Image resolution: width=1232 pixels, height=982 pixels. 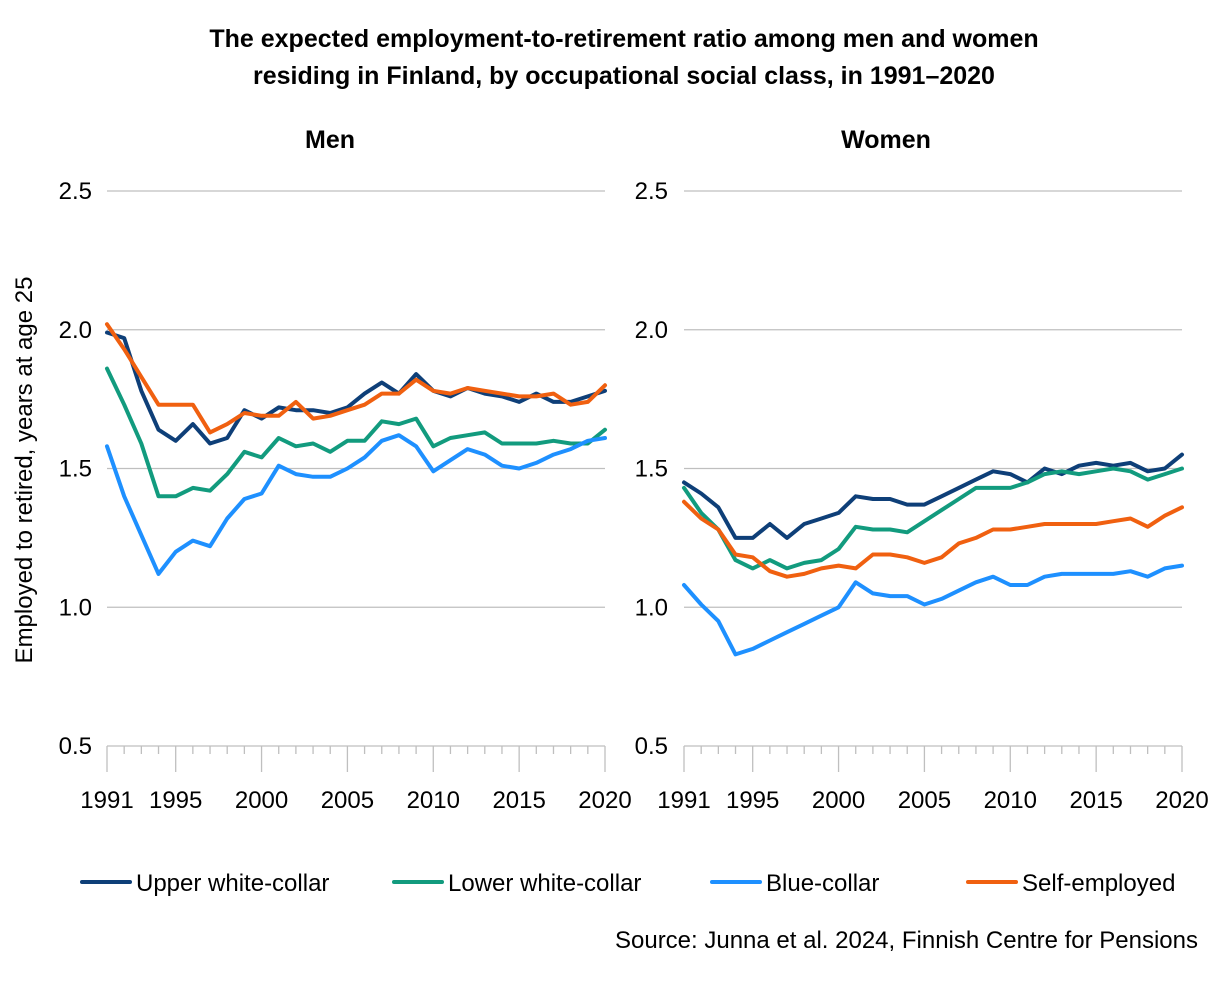 I want to click on y-axis-label: Employed to retired, years at age 25, so click(x=24, y=470).